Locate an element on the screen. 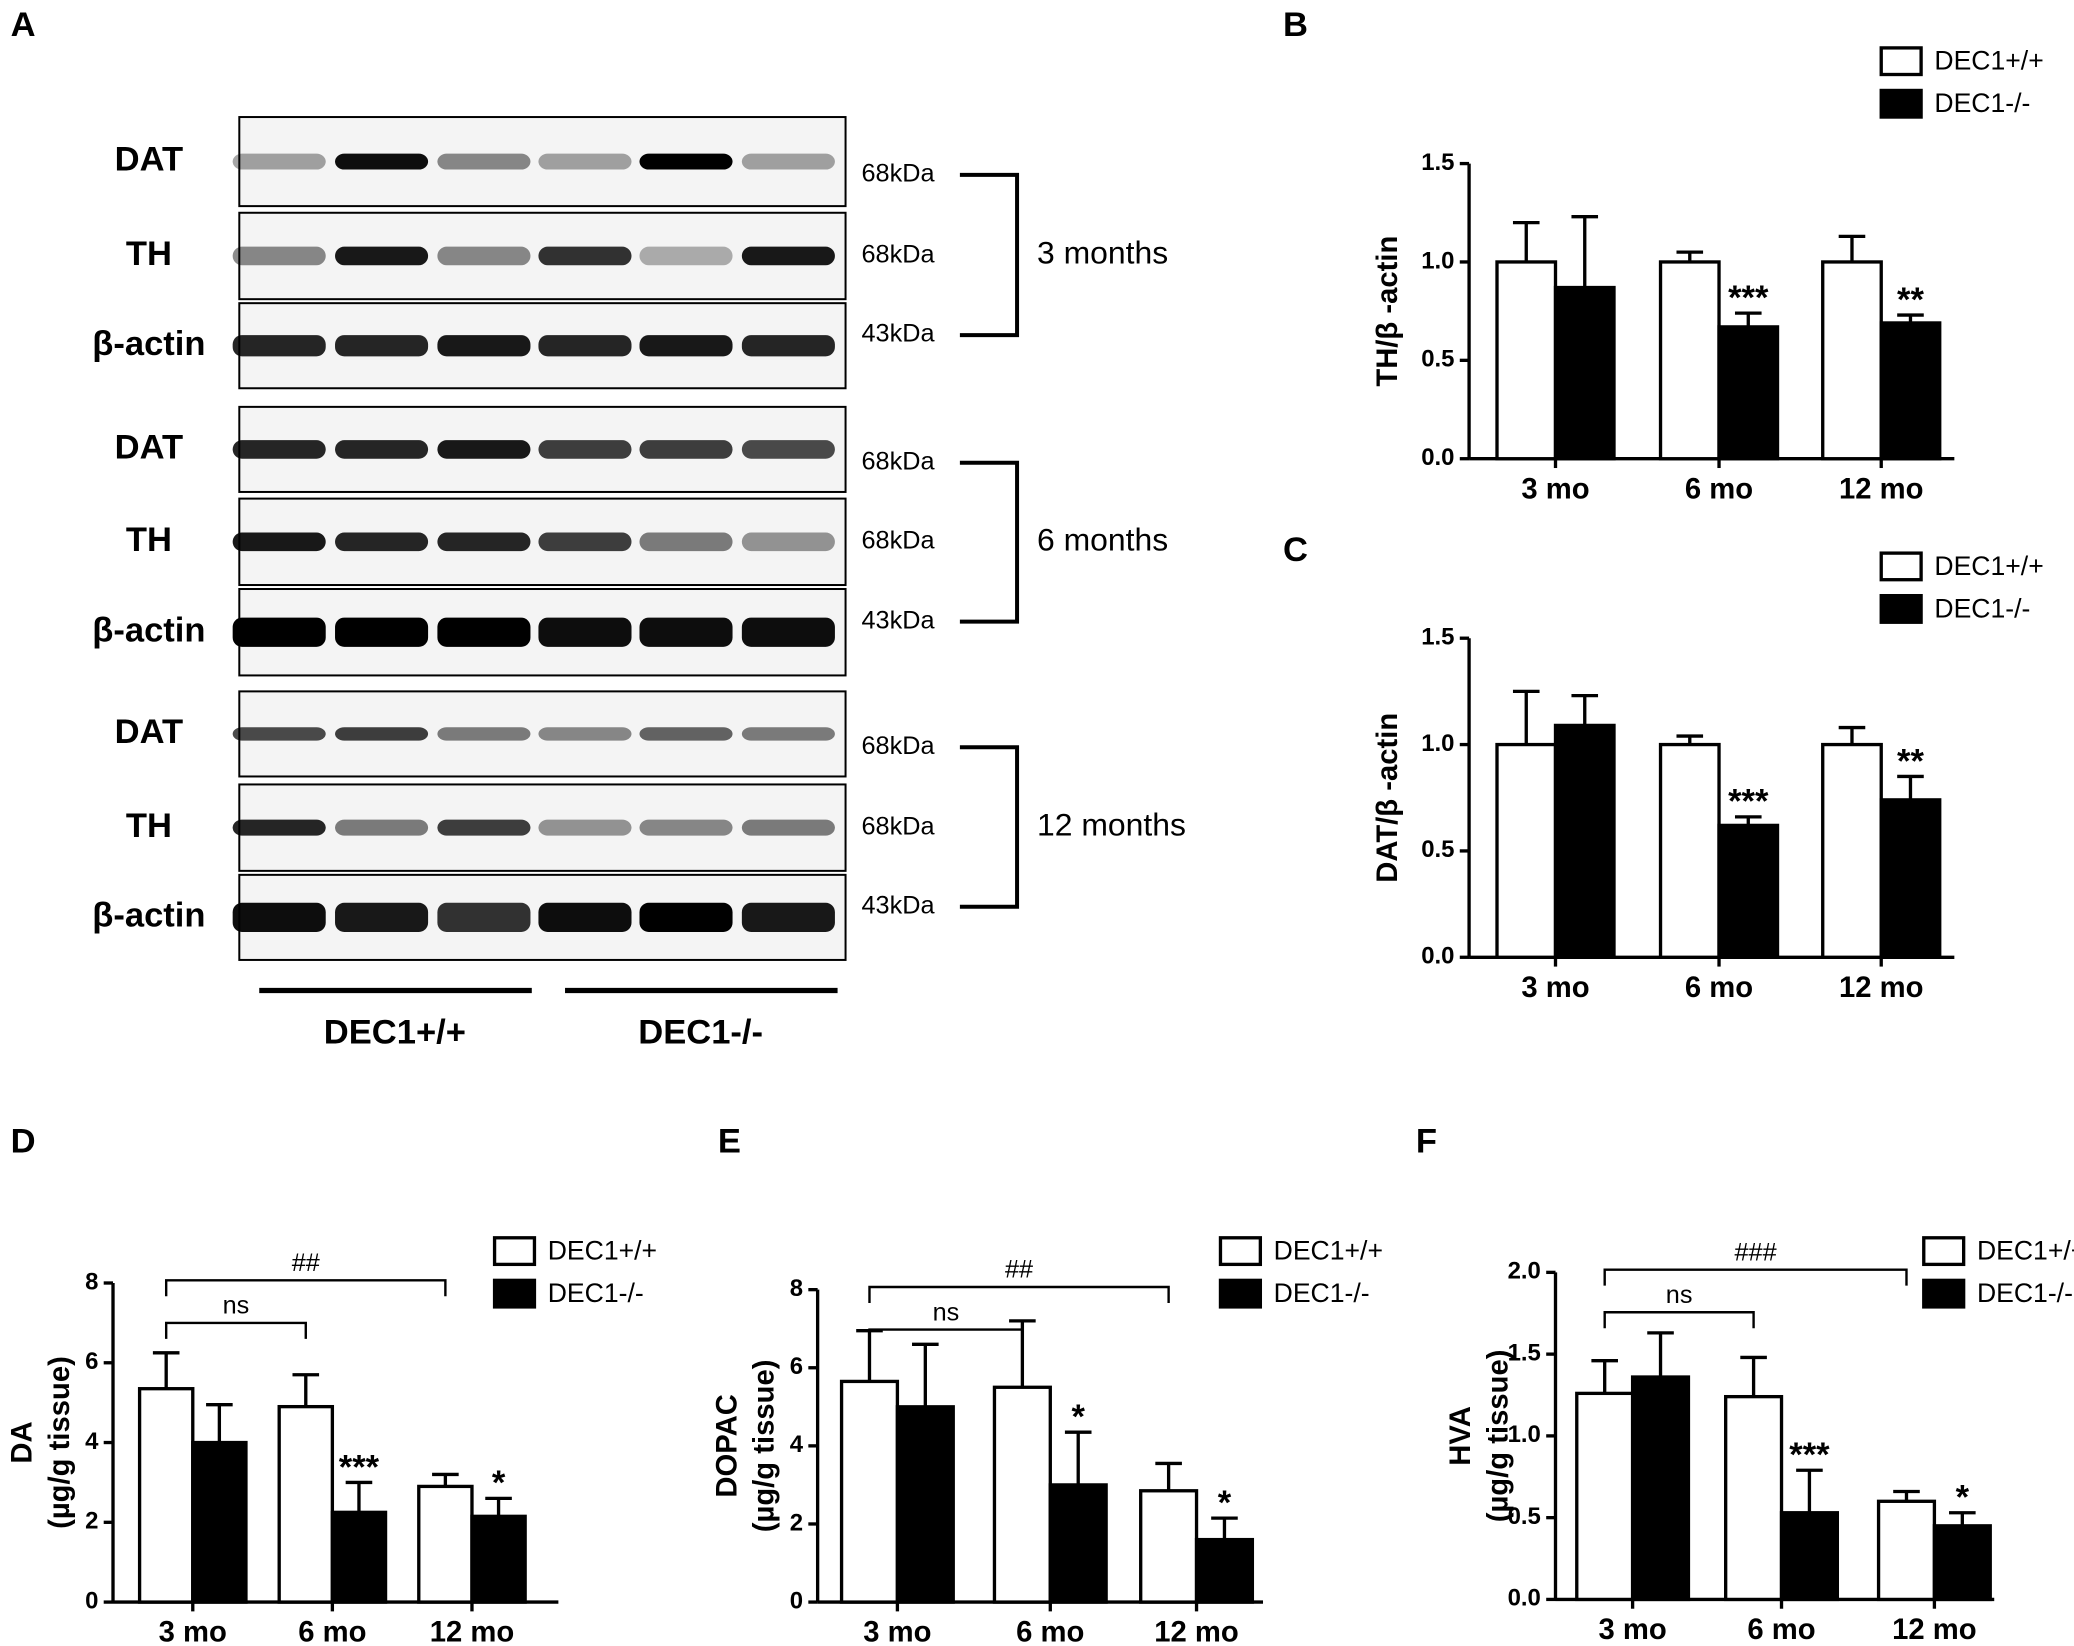 This screenshot has height=1646, width=2074. period-label: 3 months is located at coordinates (1102, 252).